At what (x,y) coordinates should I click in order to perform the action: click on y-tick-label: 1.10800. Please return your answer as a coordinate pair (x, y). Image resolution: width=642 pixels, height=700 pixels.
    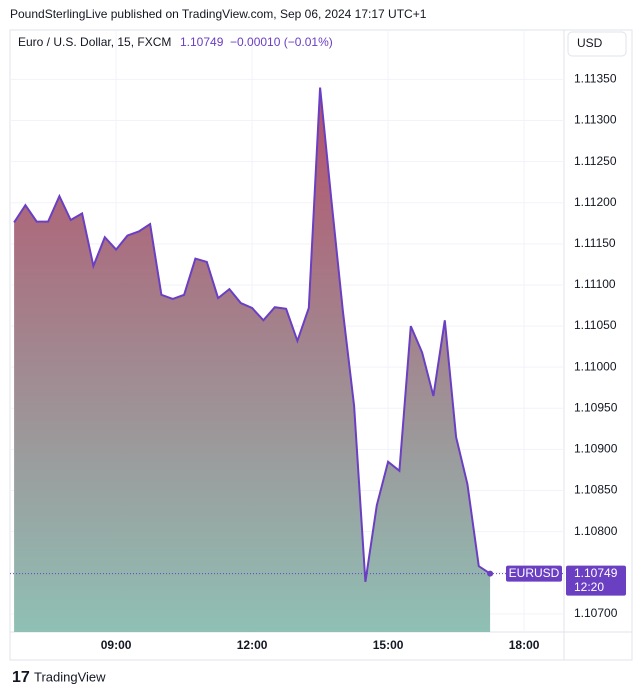
    Looking at the image, I should click on (596, 531).